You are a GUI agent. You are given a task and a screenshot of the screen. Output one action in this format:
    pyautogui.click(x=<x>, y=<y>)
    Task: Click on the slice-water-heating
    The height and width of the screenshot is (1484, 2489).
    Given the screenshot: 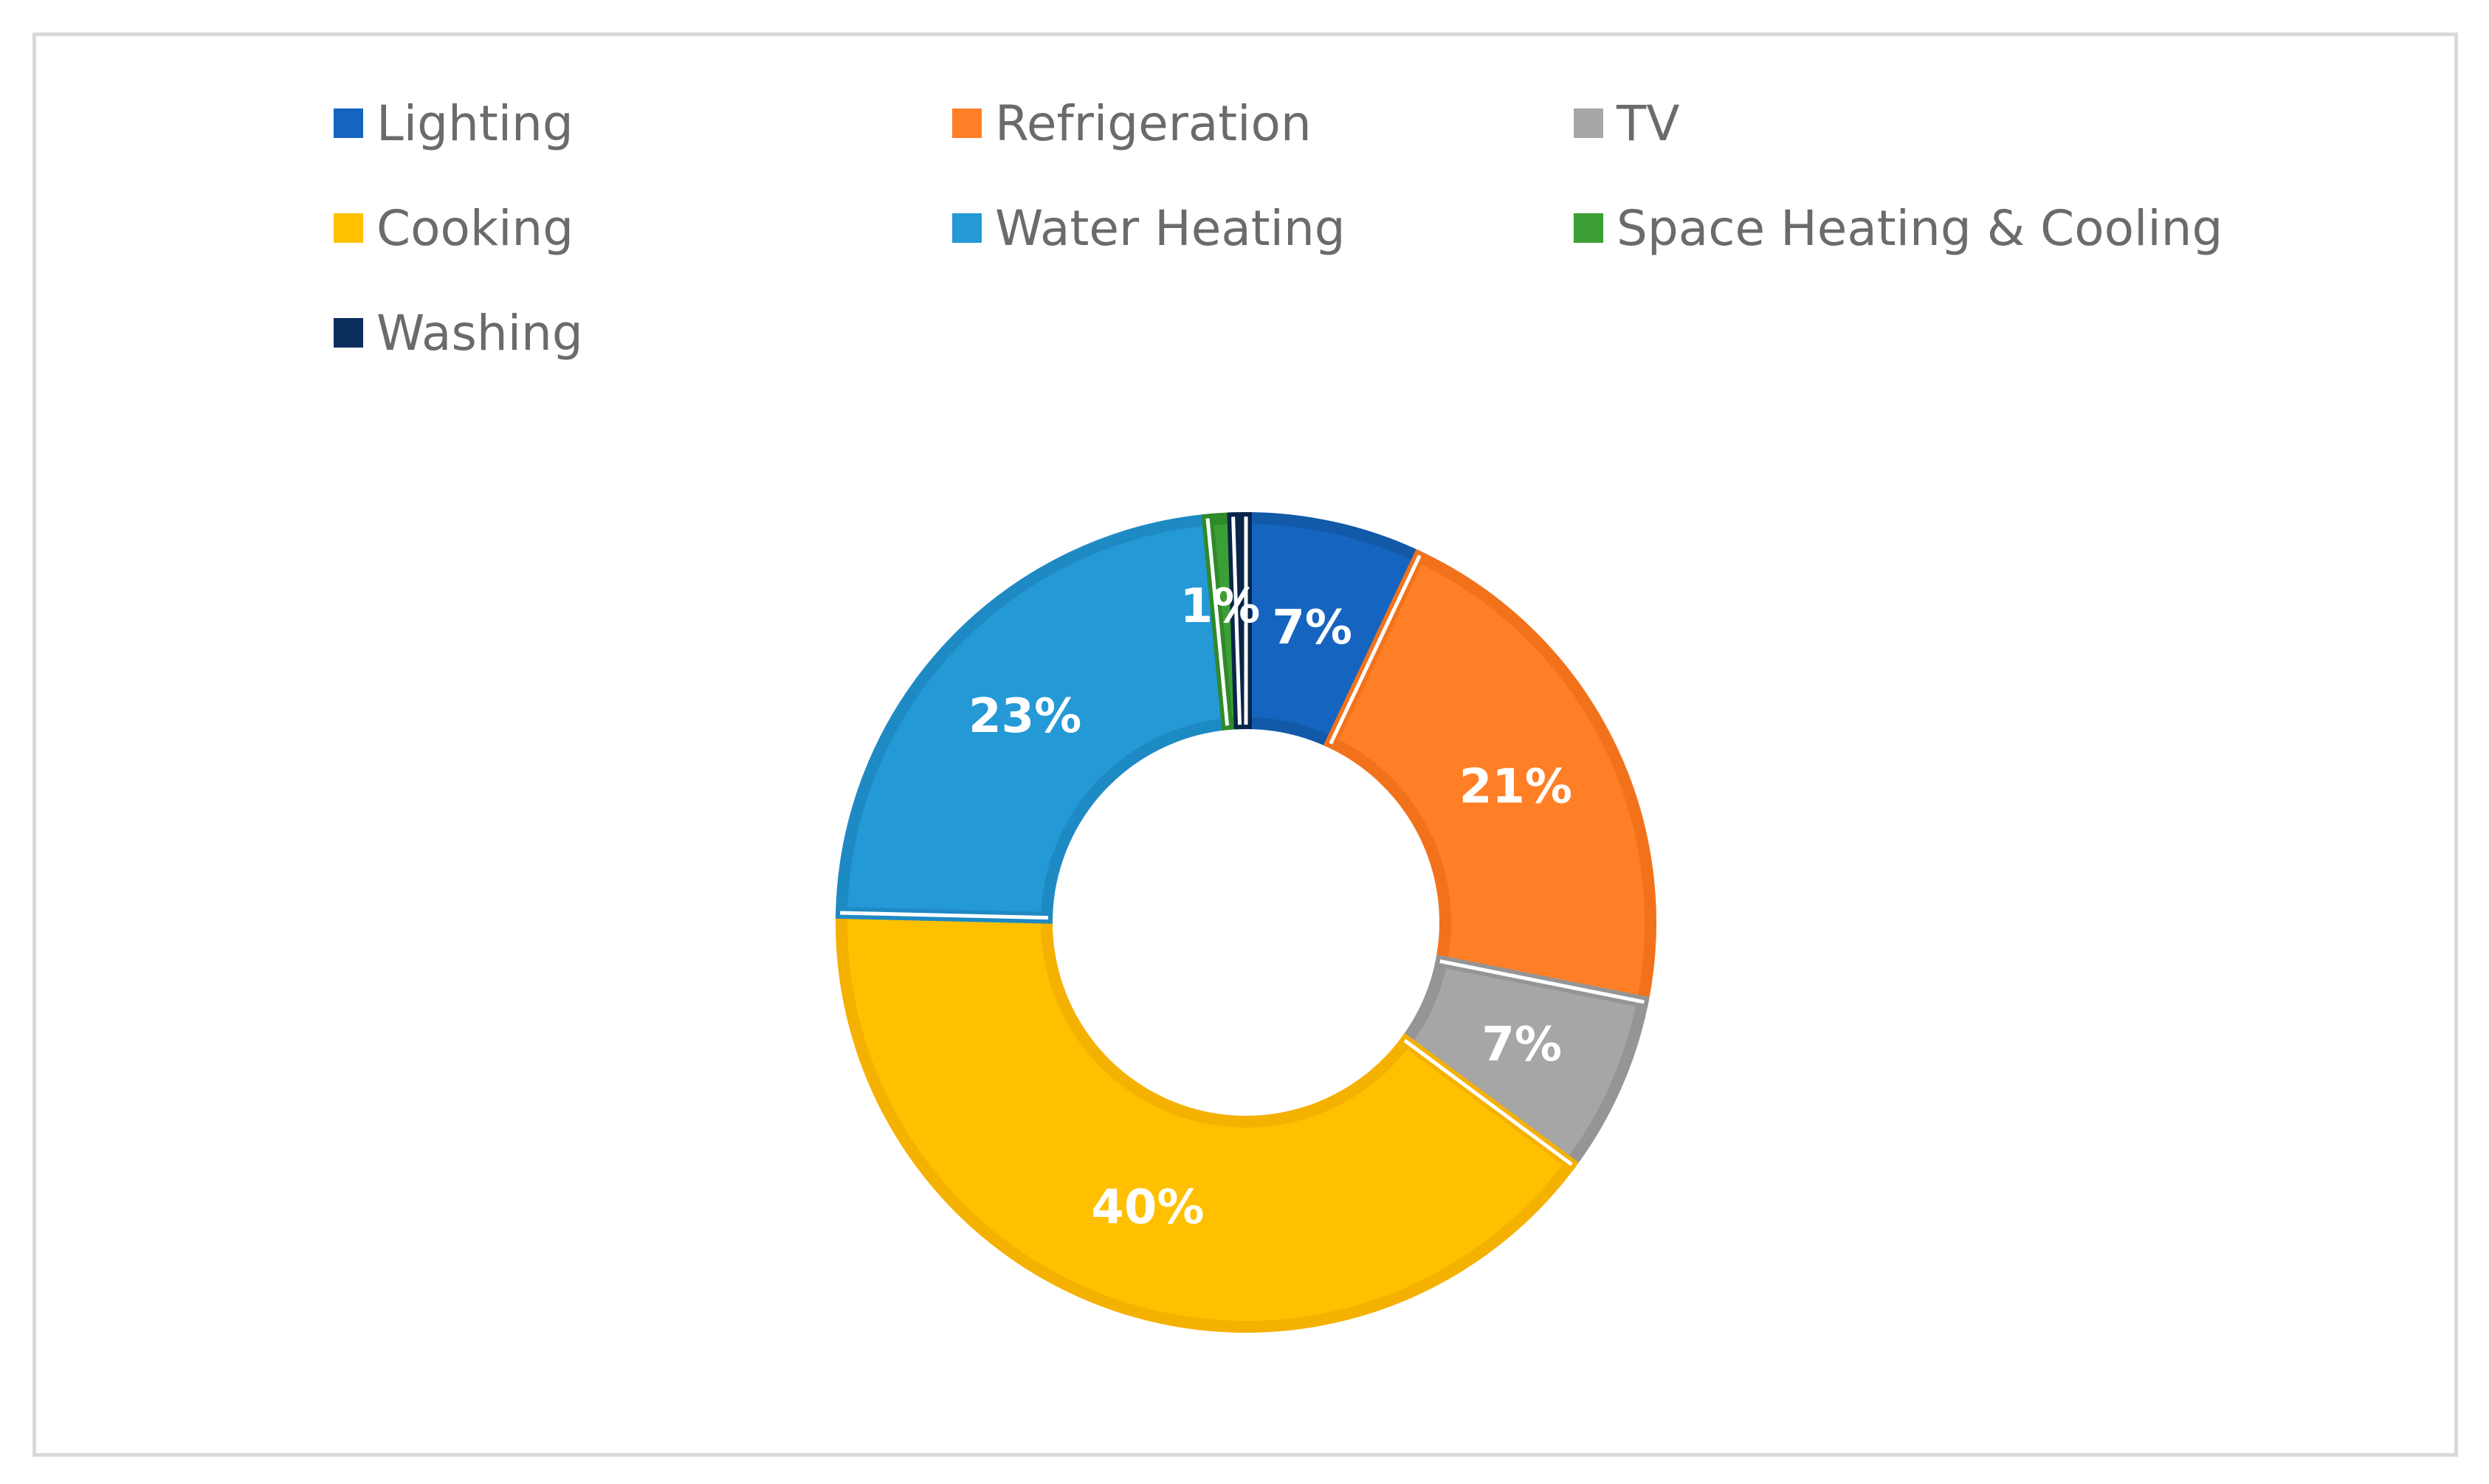 What is the action you would take?
    pyautogui.click(x=1034, y=718)
    